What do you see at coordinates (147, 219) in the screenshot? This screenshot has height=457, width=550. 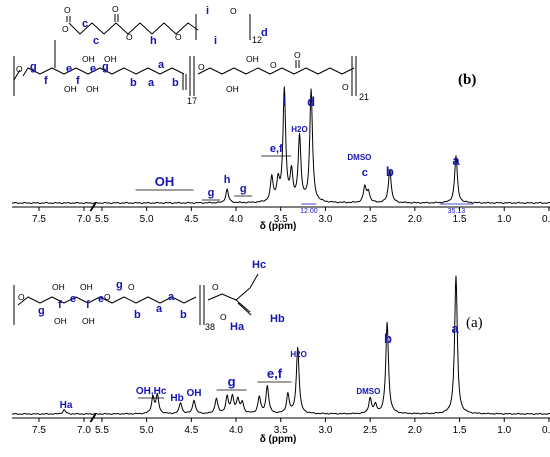 I see `x-tick-label: 5.0` at bounding box center [147, 219].